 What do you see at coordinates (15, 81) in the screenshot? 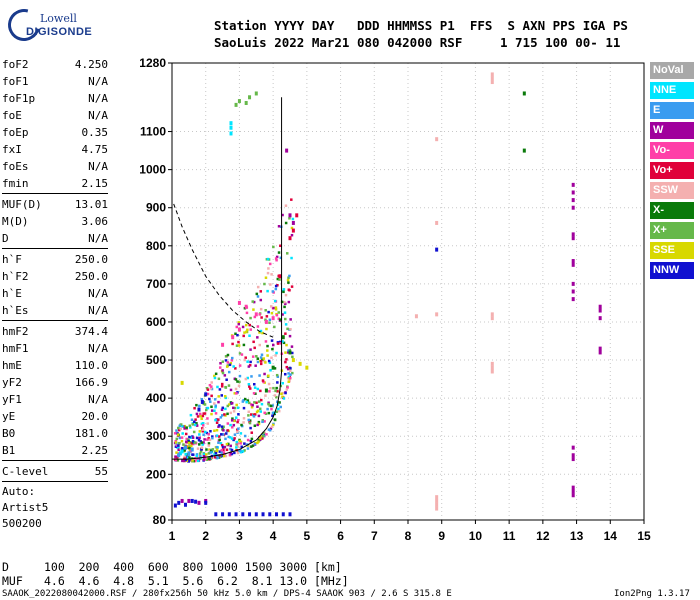
I see `param-label: foF1` at bounding box center [15, 81].